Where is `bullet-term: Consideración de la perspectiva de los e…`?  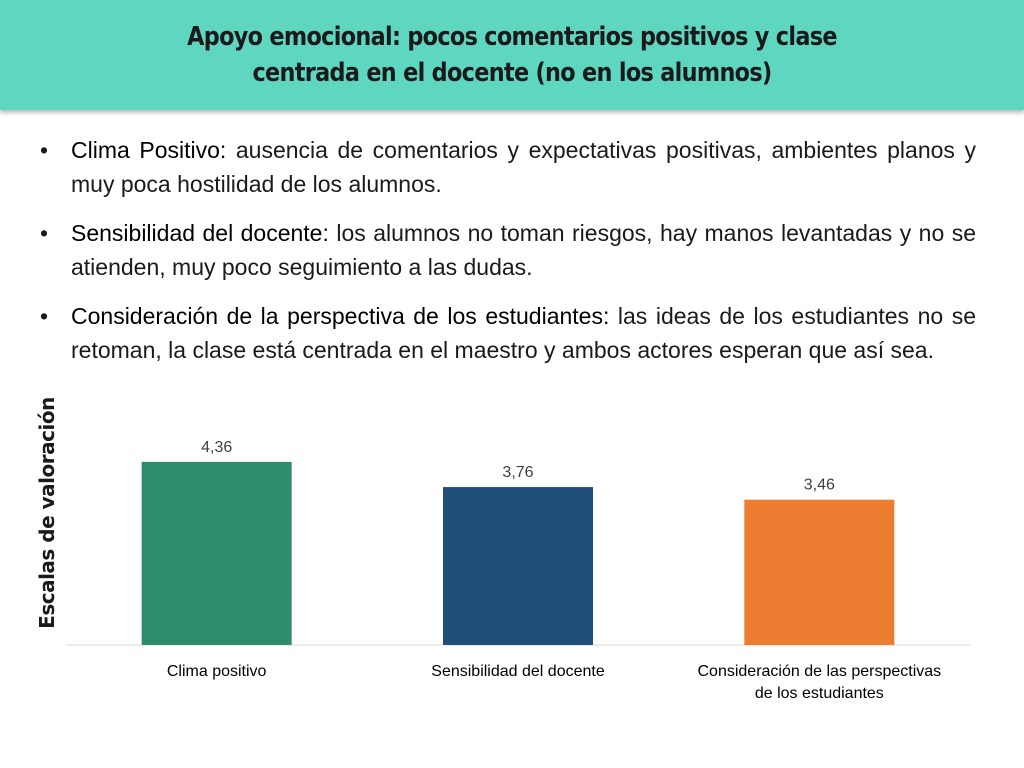
bullet-term: Consideración de la perspectiva de los e… is located at coordinates (340, 316).